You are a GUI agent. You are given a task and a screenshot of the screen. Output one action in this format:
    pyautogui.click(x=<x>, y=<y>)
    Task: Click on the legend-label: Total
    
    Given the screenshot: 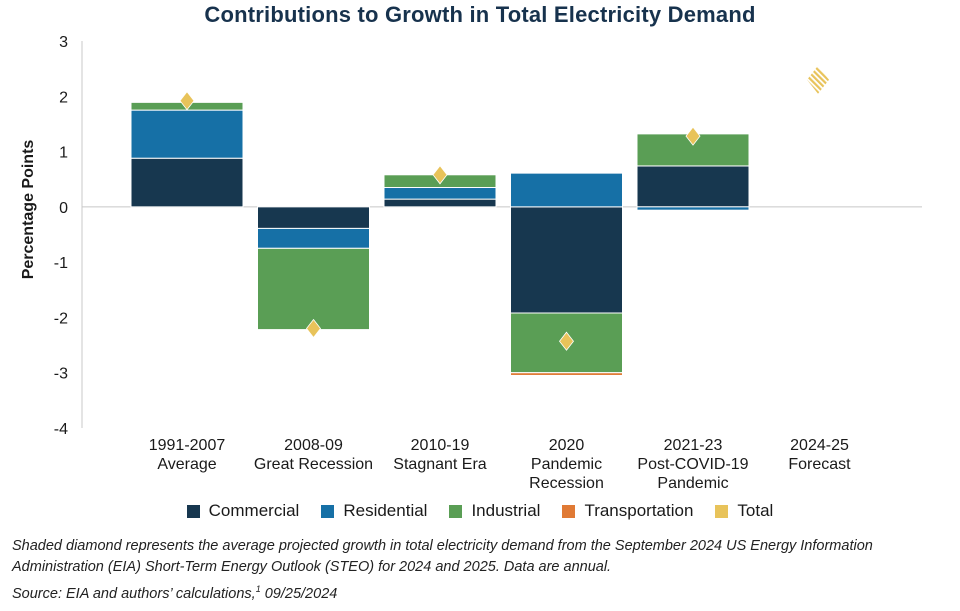 What is the action you would take?
    pyautogui.click(x=755, y=510)
    